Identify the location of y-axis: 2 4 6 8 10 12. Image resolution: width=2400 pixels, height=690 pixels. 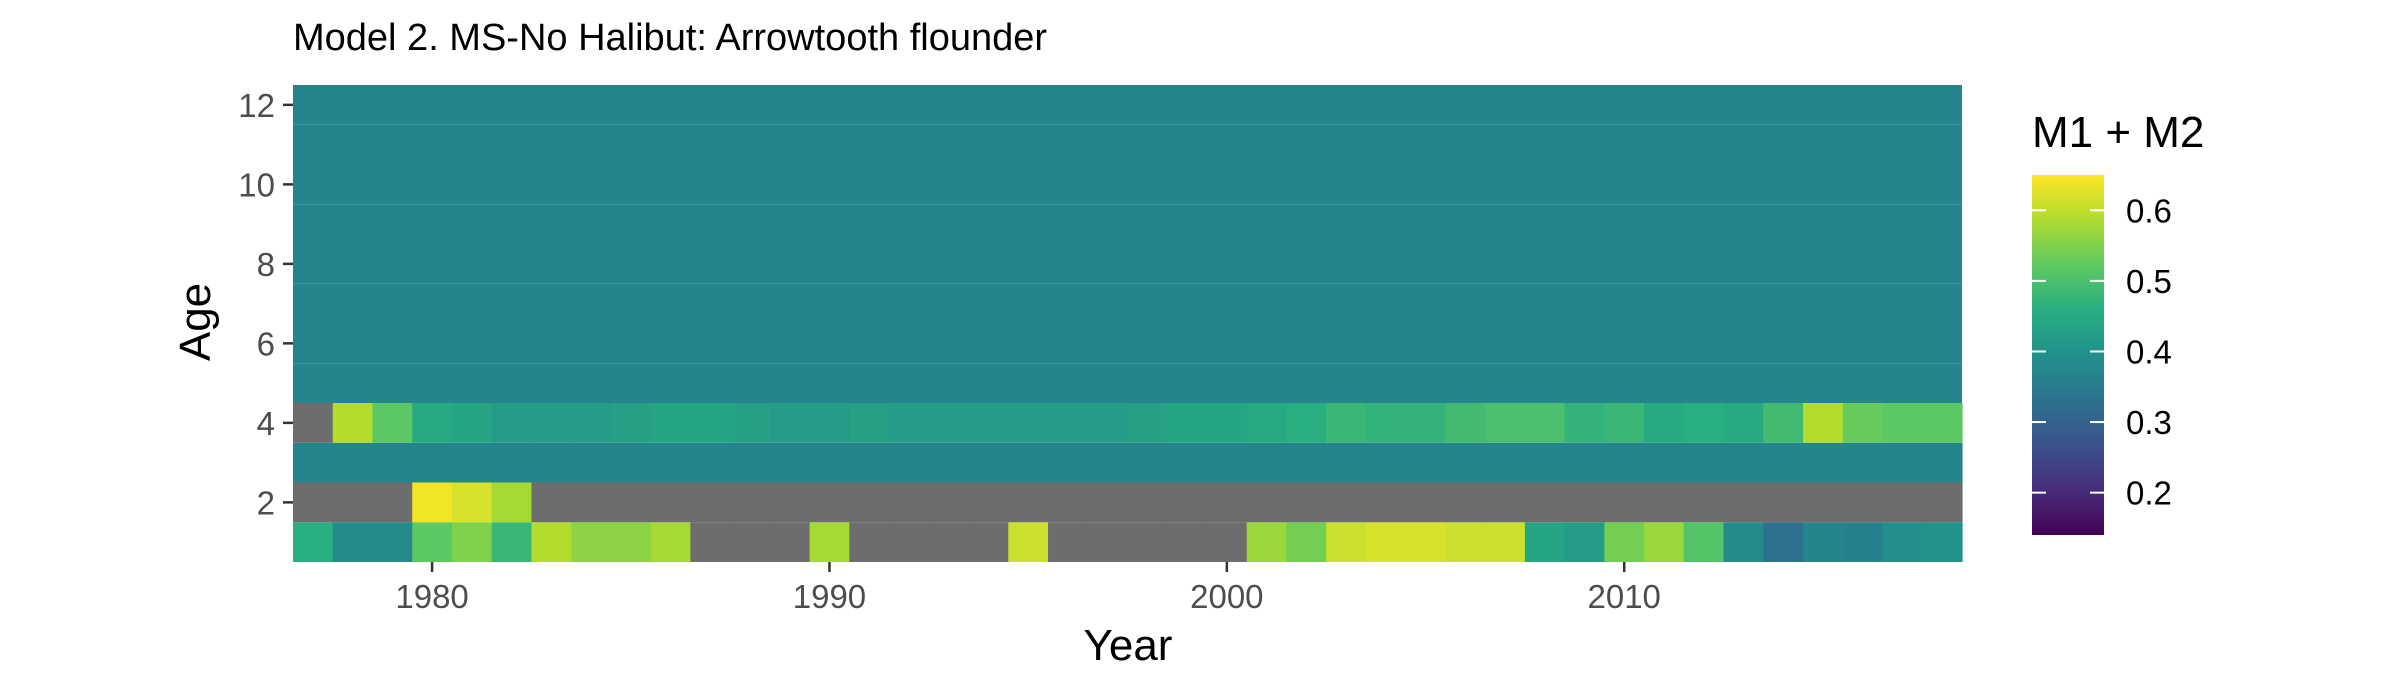
(265, 304).